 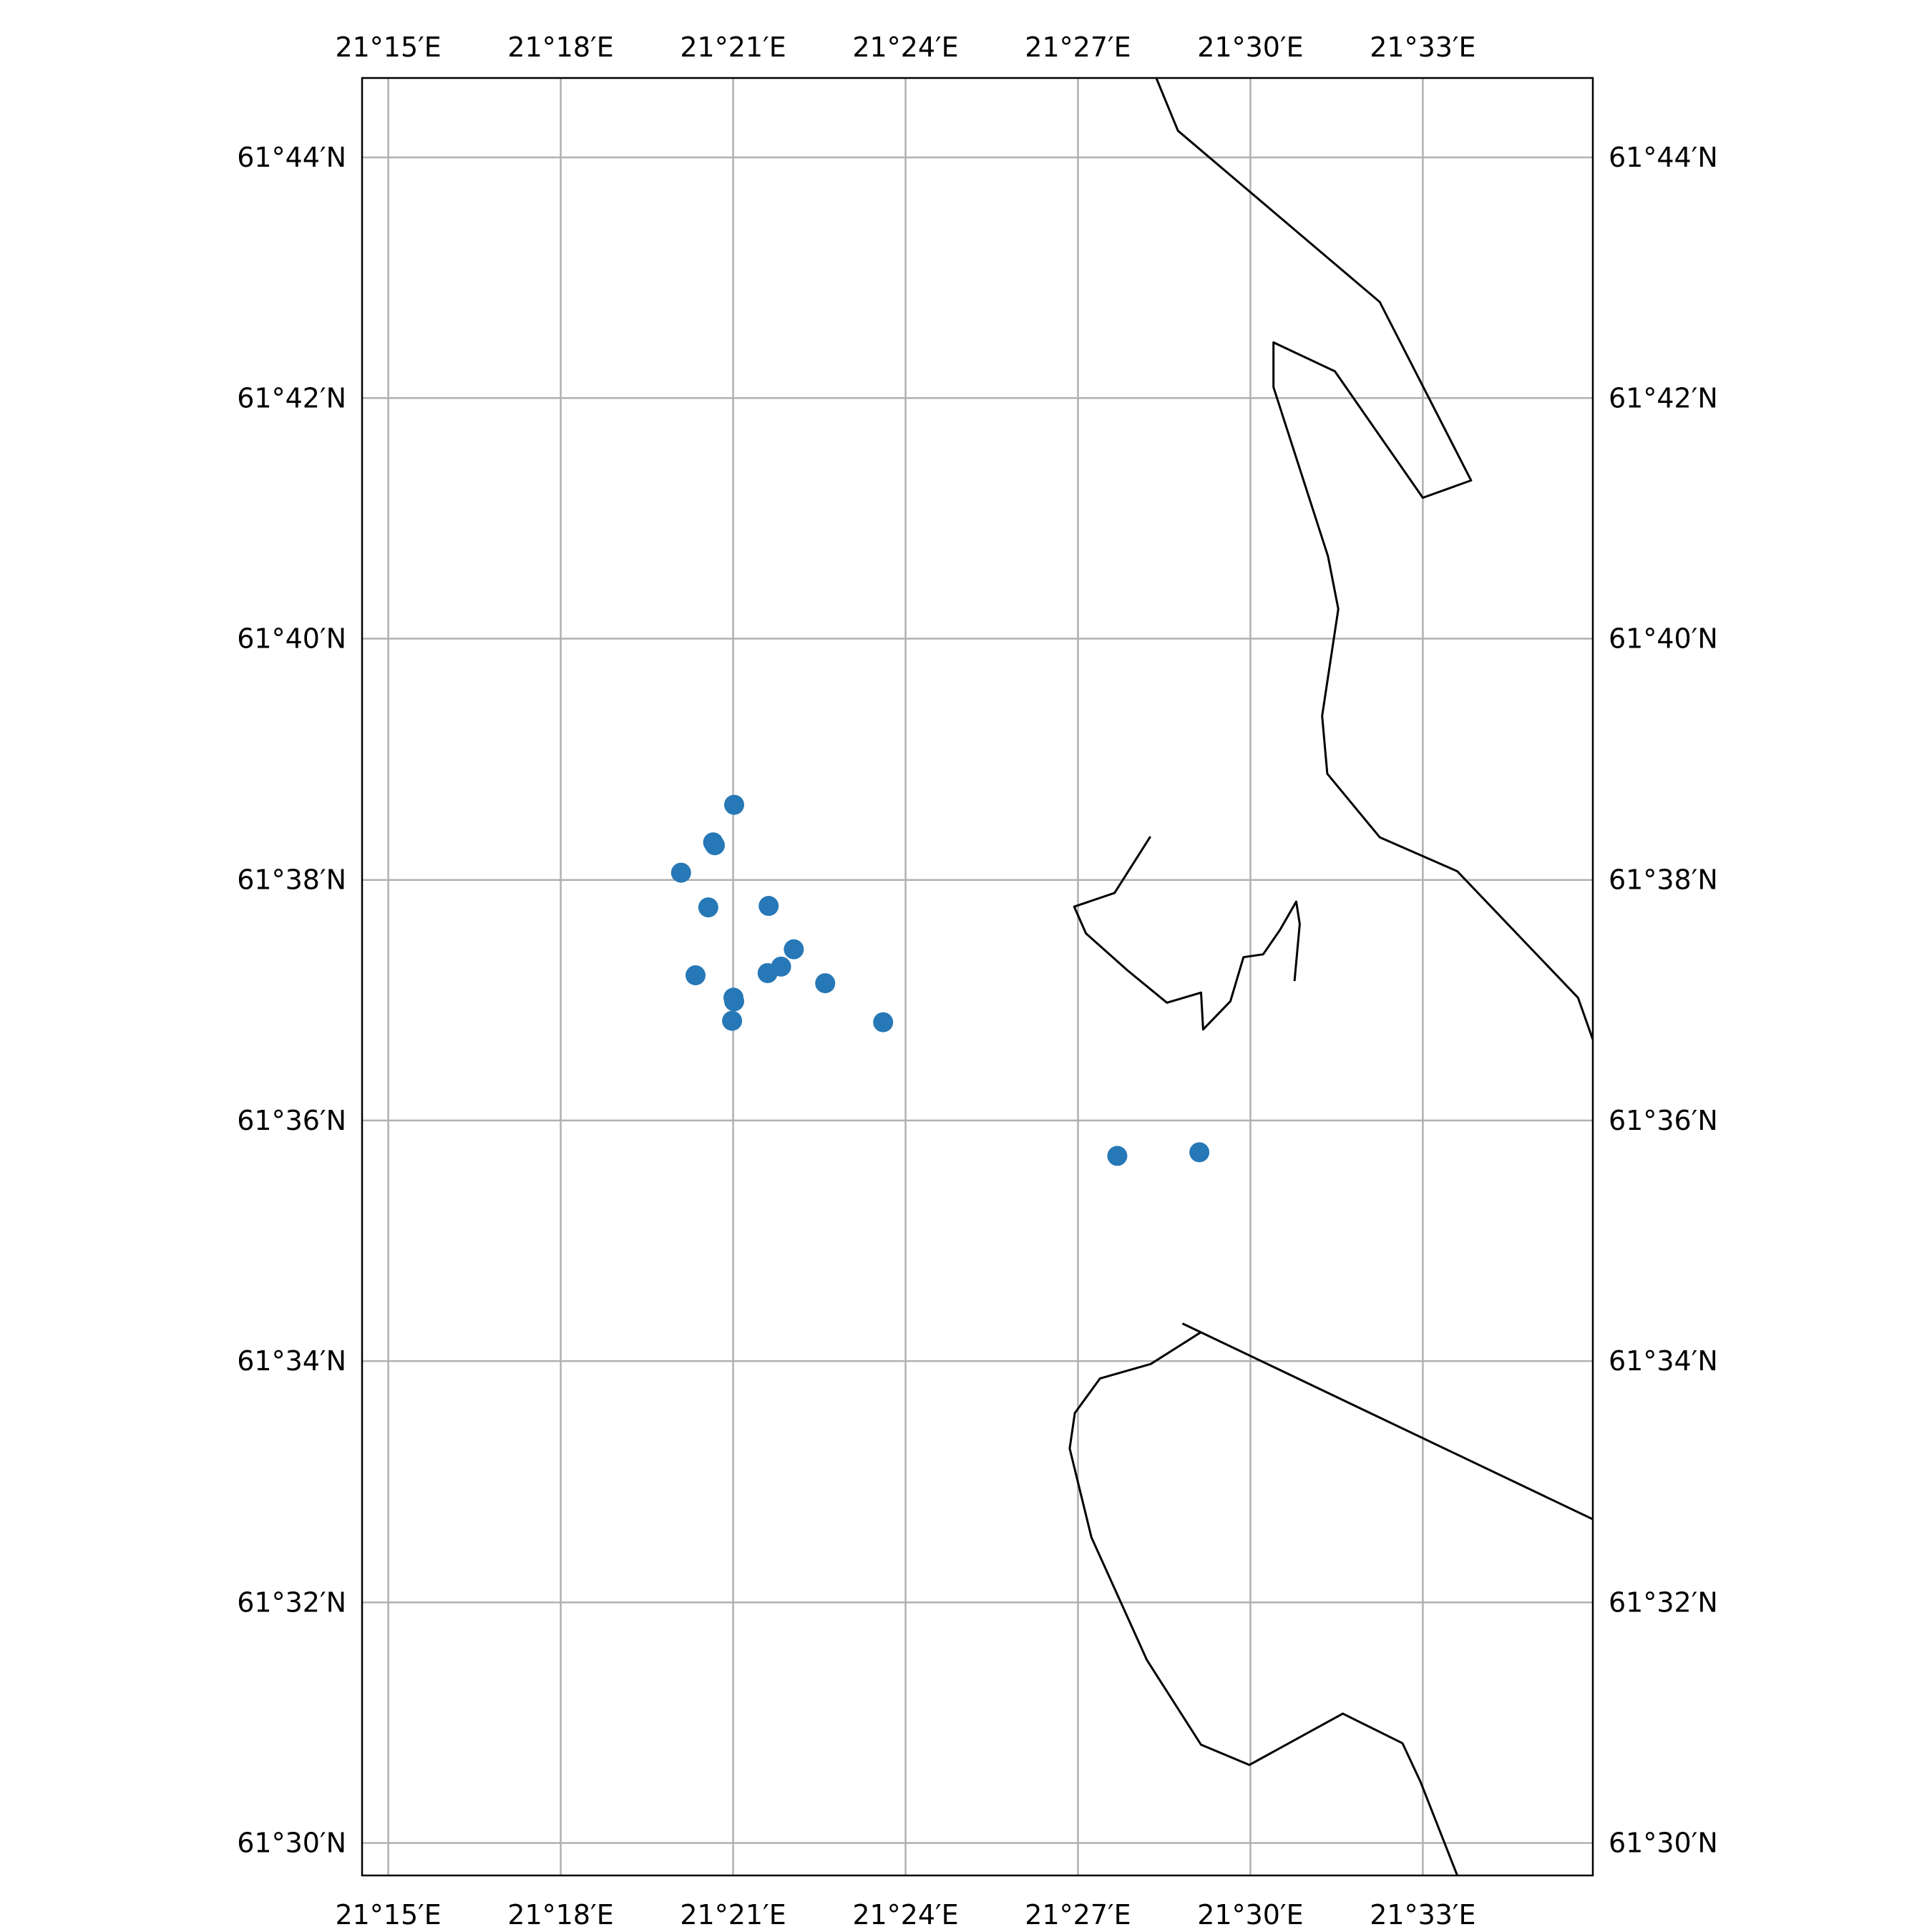 I want to click on lat-label-left: 61°38′N, so click(x=291, y=880).